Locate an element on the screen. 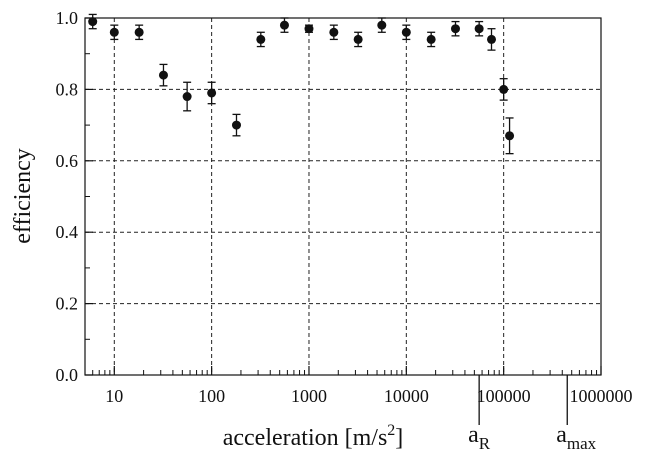  x-axis-title-close: ] is located at coordinates (399, 438).